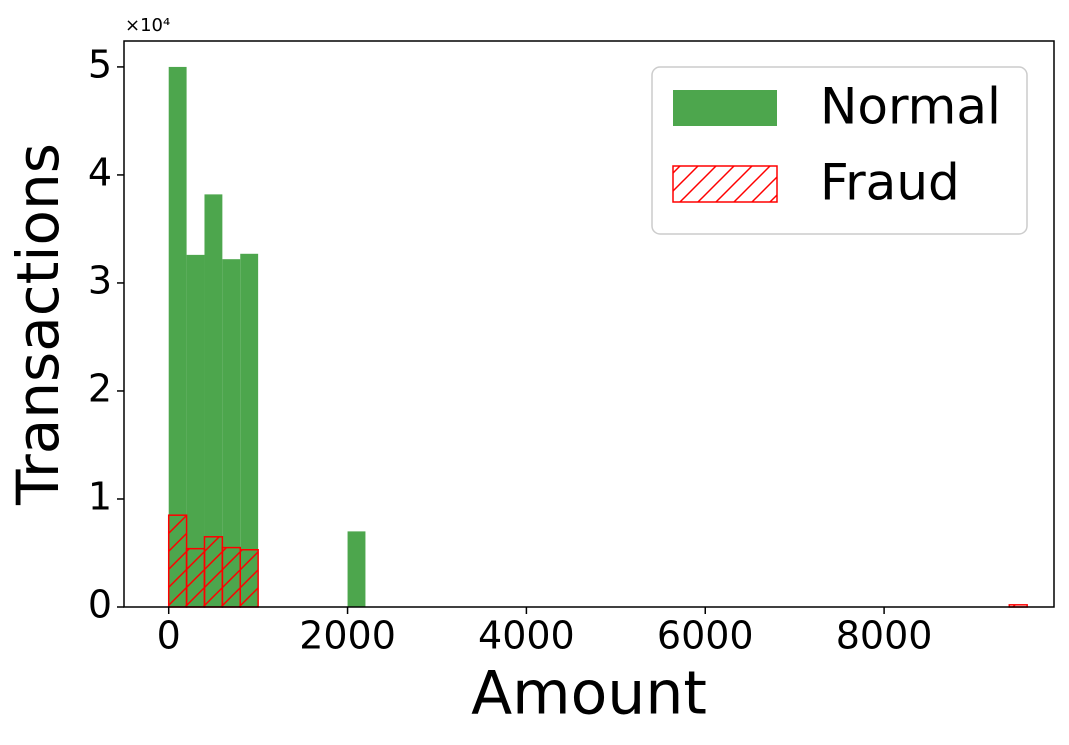 This screenshot has height=745, width=1069. I want to click on y-tick-label: 2, so click(100, 388).